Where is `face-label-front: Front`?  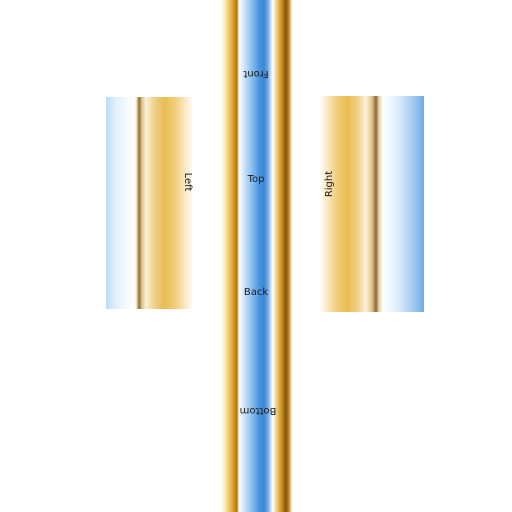 face-label-front: Front is located at coordinates (256, 73).